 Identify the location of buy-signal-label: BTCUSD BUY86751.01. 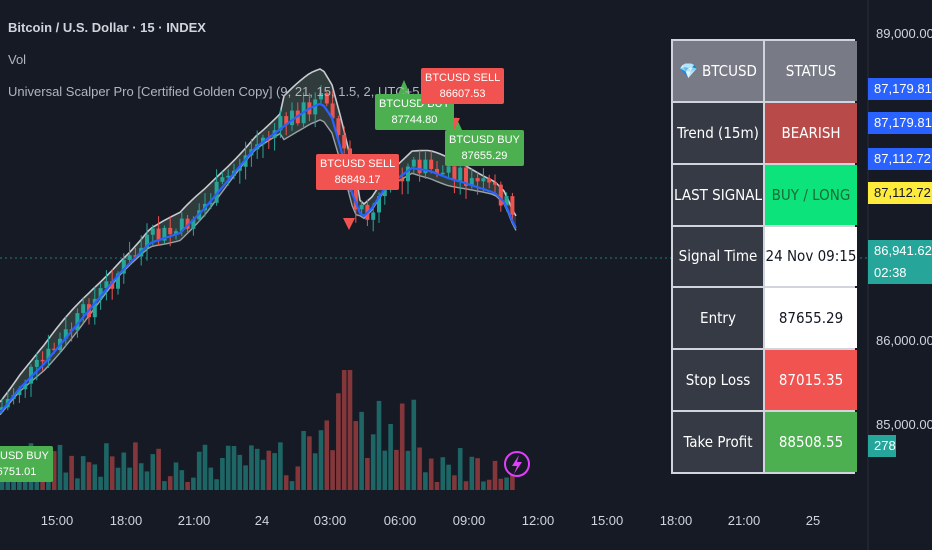
(26, 464).